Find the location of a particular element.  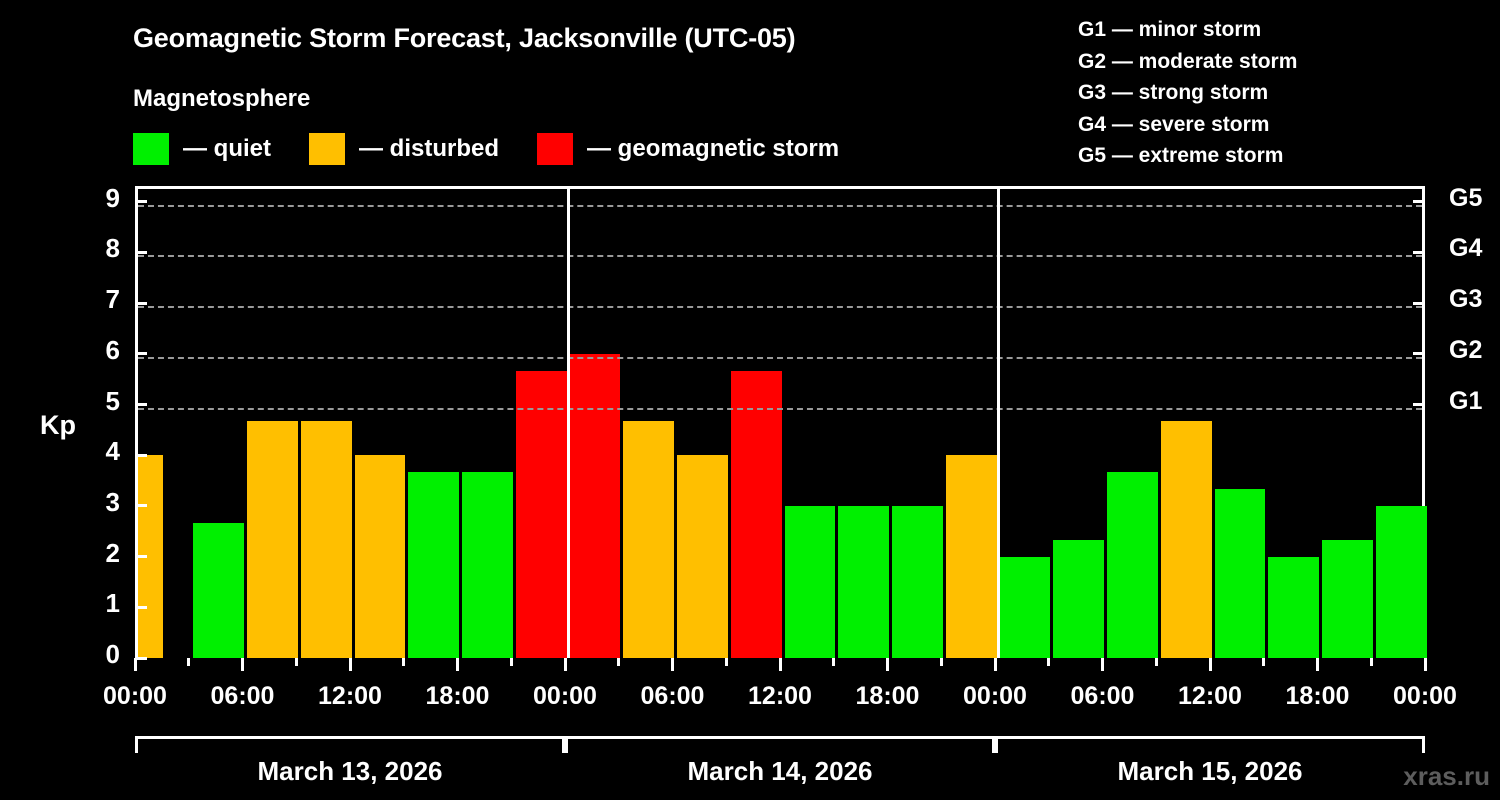

day-label-3: March 15, 2026 is located at coordinates (1210, 771).